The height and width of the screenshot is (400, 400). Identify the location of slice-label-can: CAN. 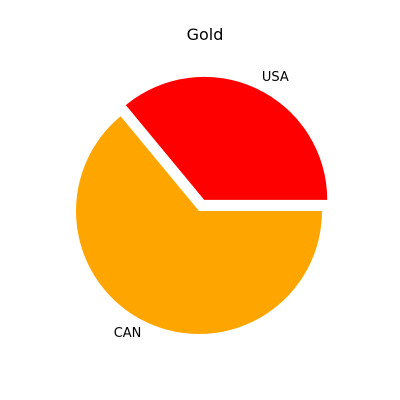
(128, 333).